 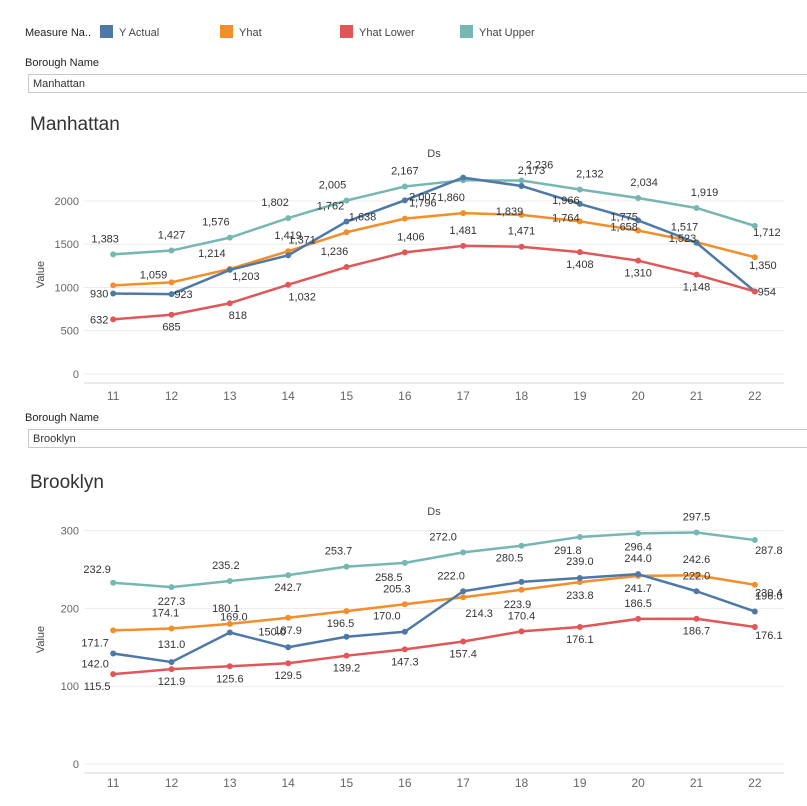 What do you see at coordinates (580, 596) in the screenshot?
I see `data-label: 233.8` at bounding box center [580, 596].